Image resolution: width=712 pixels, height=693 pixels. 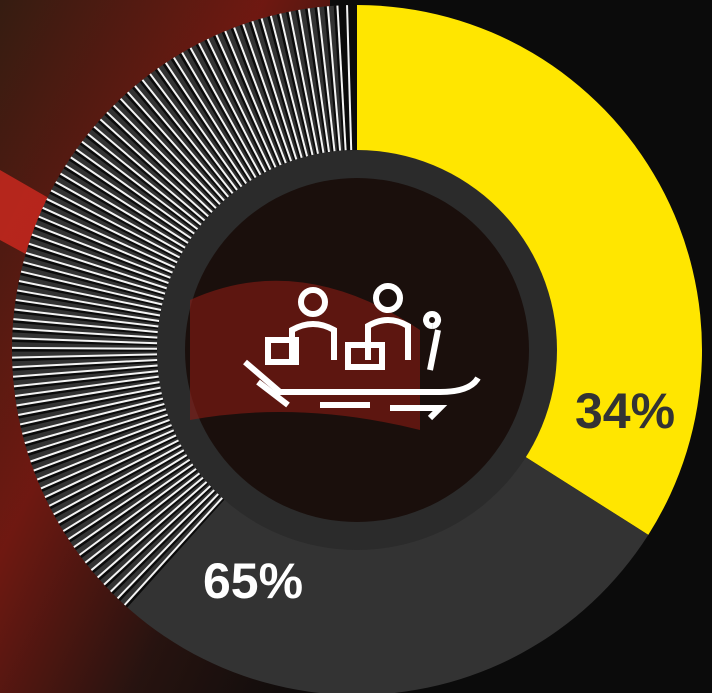 I want to click on value-label: 65%, so click(x=253, y=581).